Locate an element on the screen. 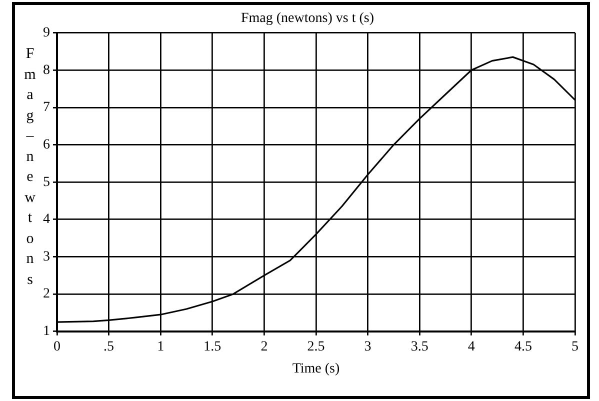  x-tick-label: 5 is located at coordinates (575, 346).